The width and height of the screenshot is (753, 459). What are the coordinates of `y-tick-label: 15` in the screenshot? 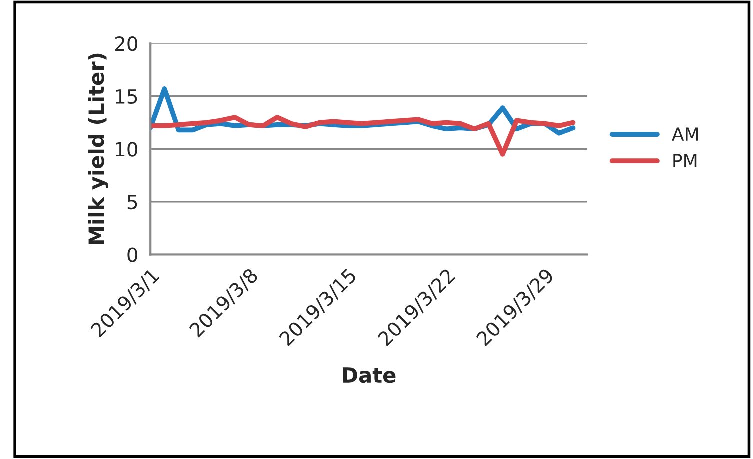 It's located at (127, 97).